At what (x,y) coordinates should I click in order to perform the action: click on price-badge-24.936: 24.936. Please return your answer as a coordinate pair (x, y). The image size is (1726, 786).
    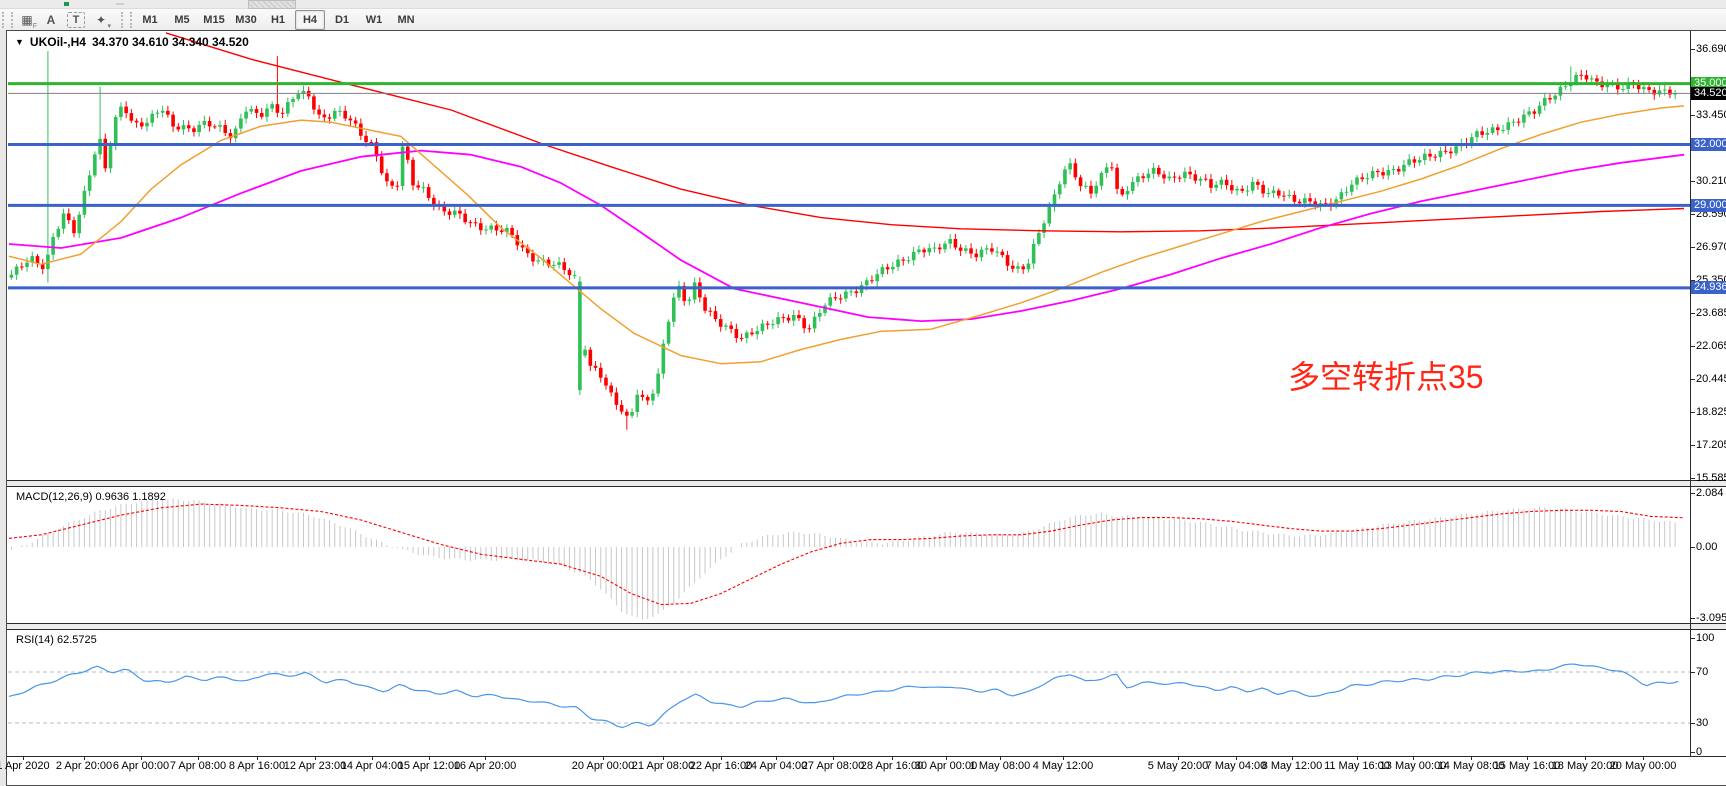
    Looking at the image, I should click on (1708, 288).